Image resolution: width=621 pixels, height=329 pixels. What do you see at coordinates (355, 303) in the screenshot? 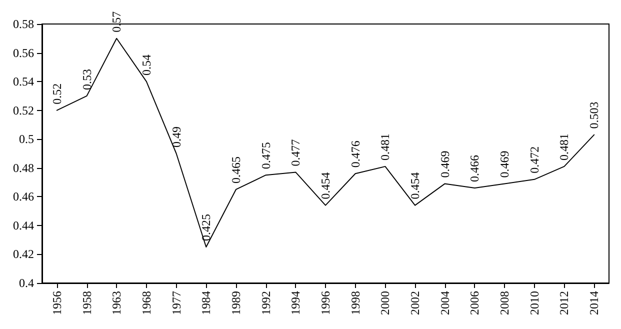
I see `x-tick-label: 1998` at bounding box center [355, 303].